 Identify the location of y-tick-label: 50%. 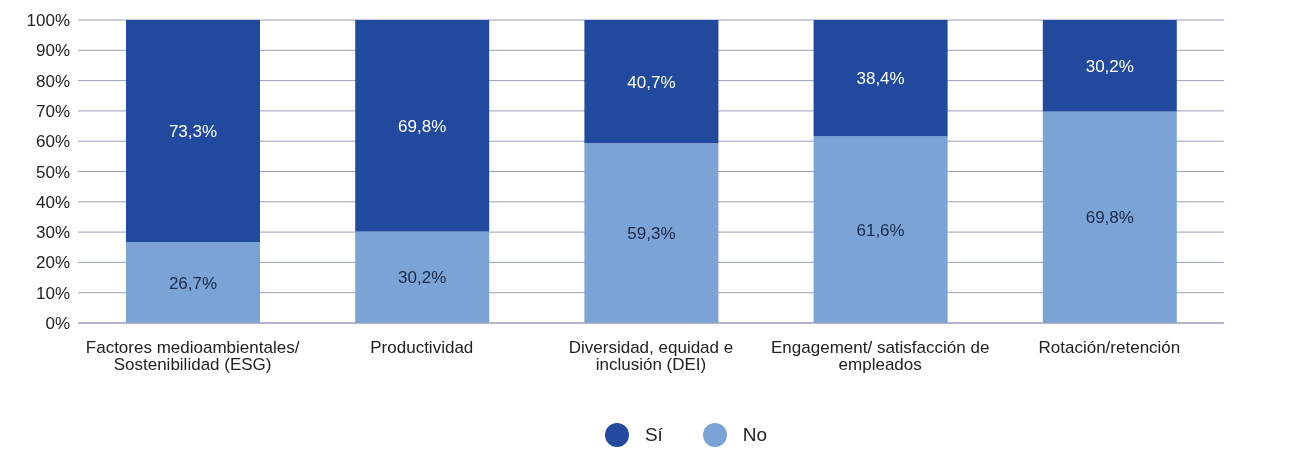
(52, 172).